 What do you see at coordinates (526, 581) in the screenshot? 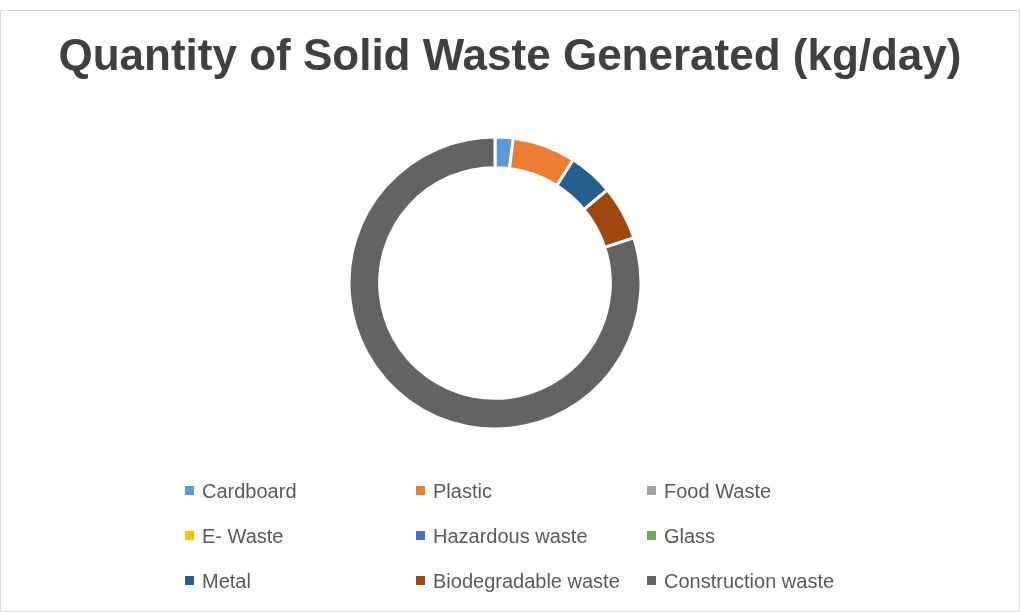
I see `legend-label: Biodegradable waste` at bounding box center [526, 581].